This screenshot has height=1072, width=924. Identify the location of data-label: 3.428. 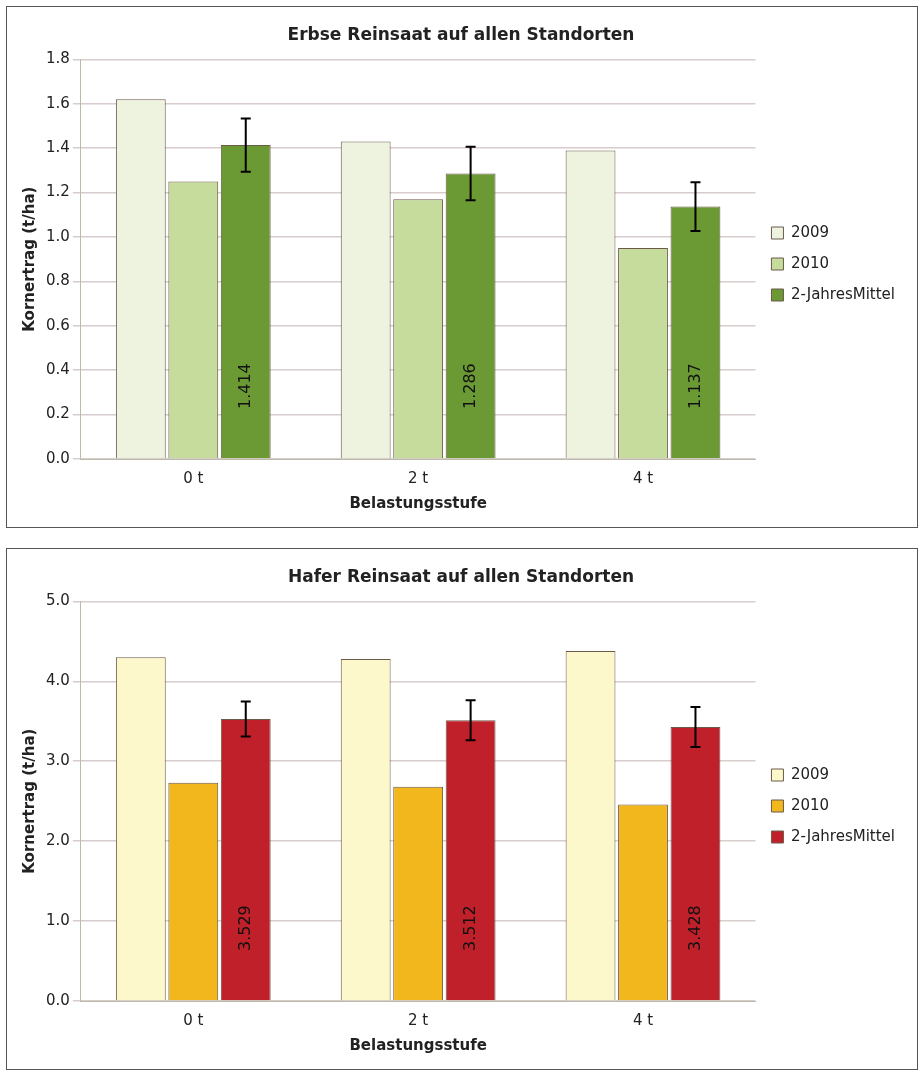
(694, 928).